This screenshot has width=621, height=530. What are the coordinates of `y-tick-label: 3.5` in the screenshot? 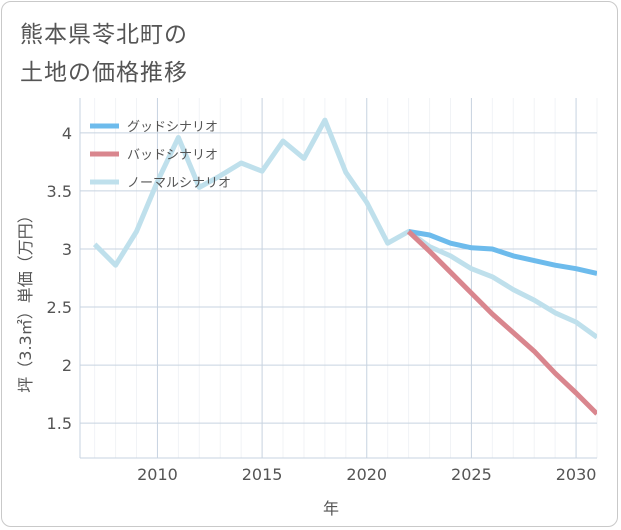 It's located at (59, 191).